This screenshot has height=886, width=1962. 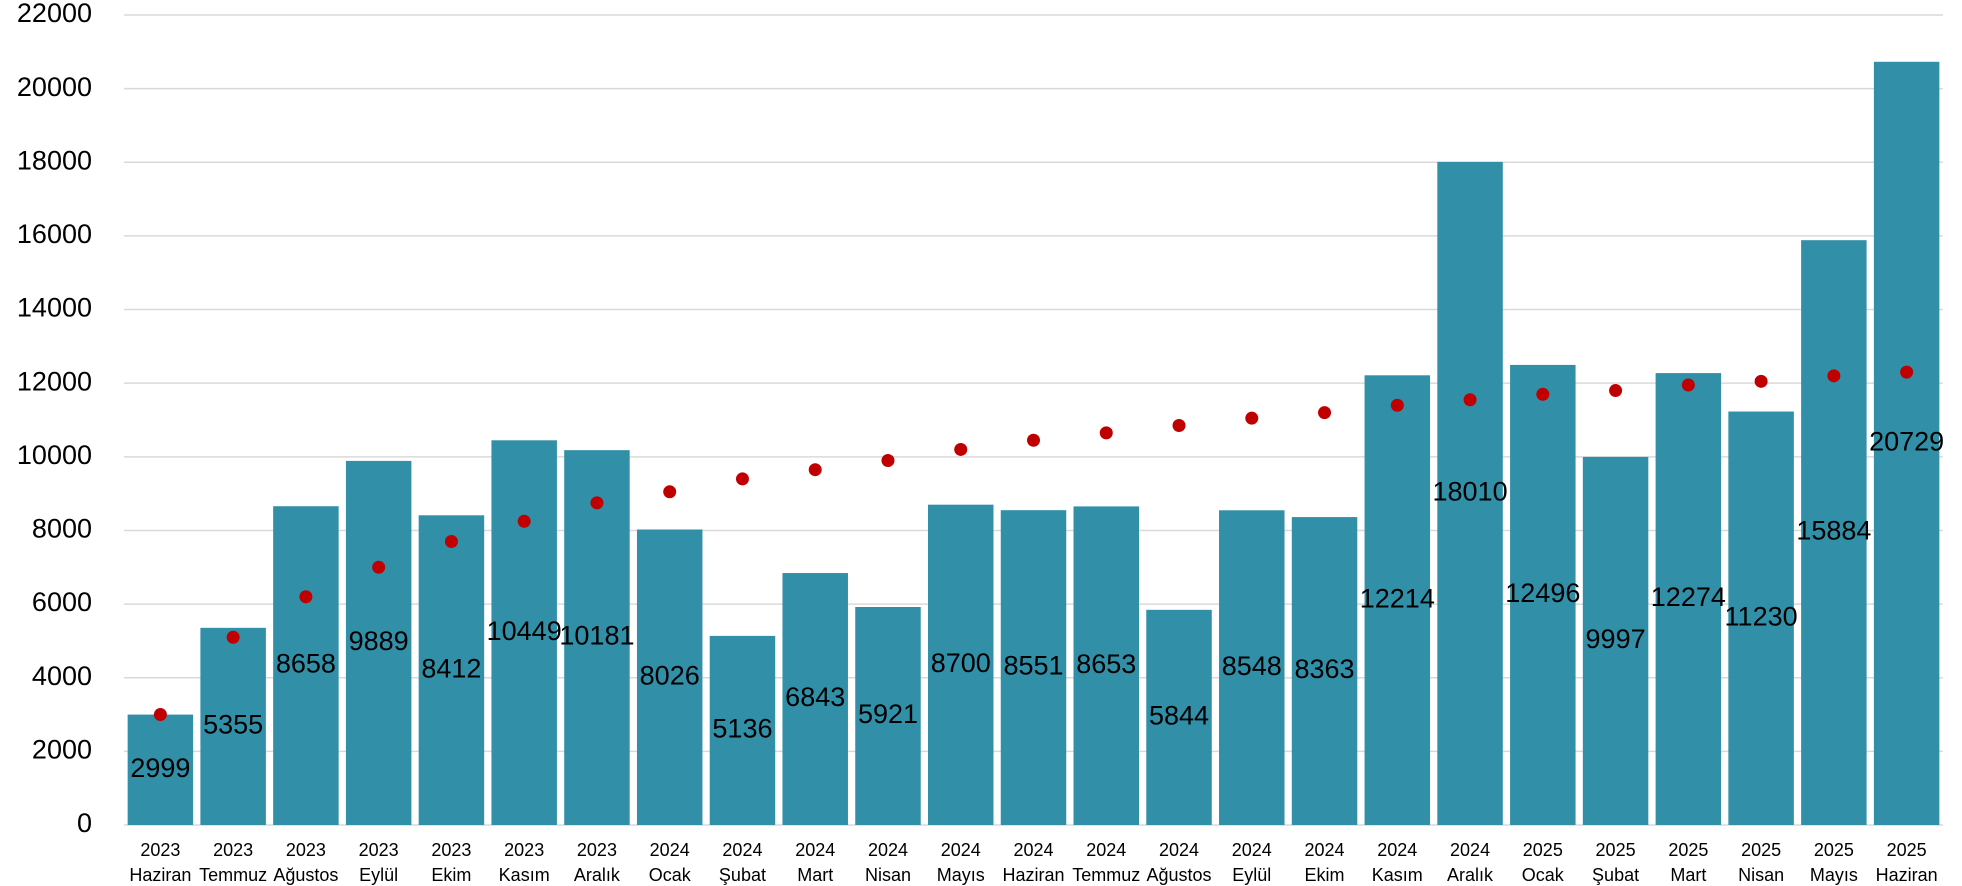 I want to click on value-label: 8700, so click(x=961, y=663).